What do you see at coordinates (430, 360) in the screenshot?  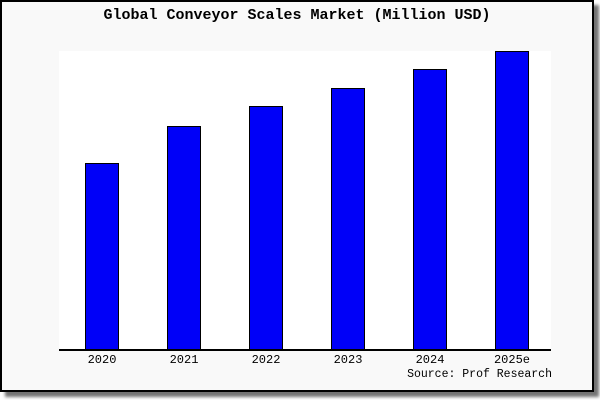 I see `x-tick-label-2024: 2024` at bounding box center [430, 360].